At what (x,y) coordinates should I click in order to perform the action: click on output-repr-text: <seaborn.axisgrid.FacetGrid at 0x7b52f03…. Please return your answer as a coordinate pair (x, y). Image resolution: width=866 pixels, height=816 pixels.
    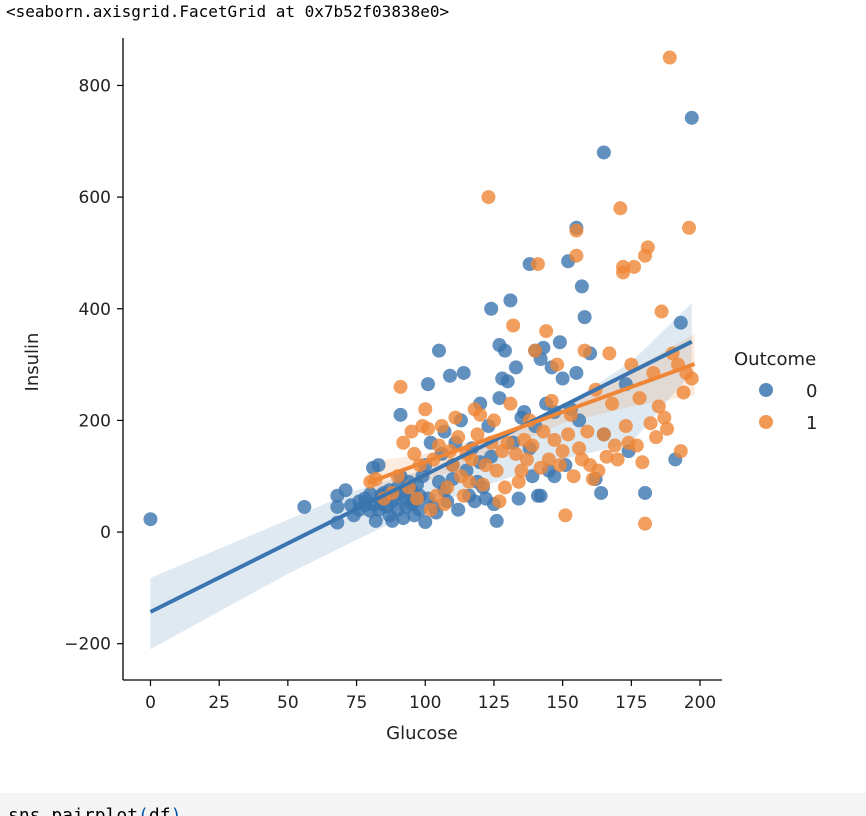
    Looking at the image, I should click on (228, 11).